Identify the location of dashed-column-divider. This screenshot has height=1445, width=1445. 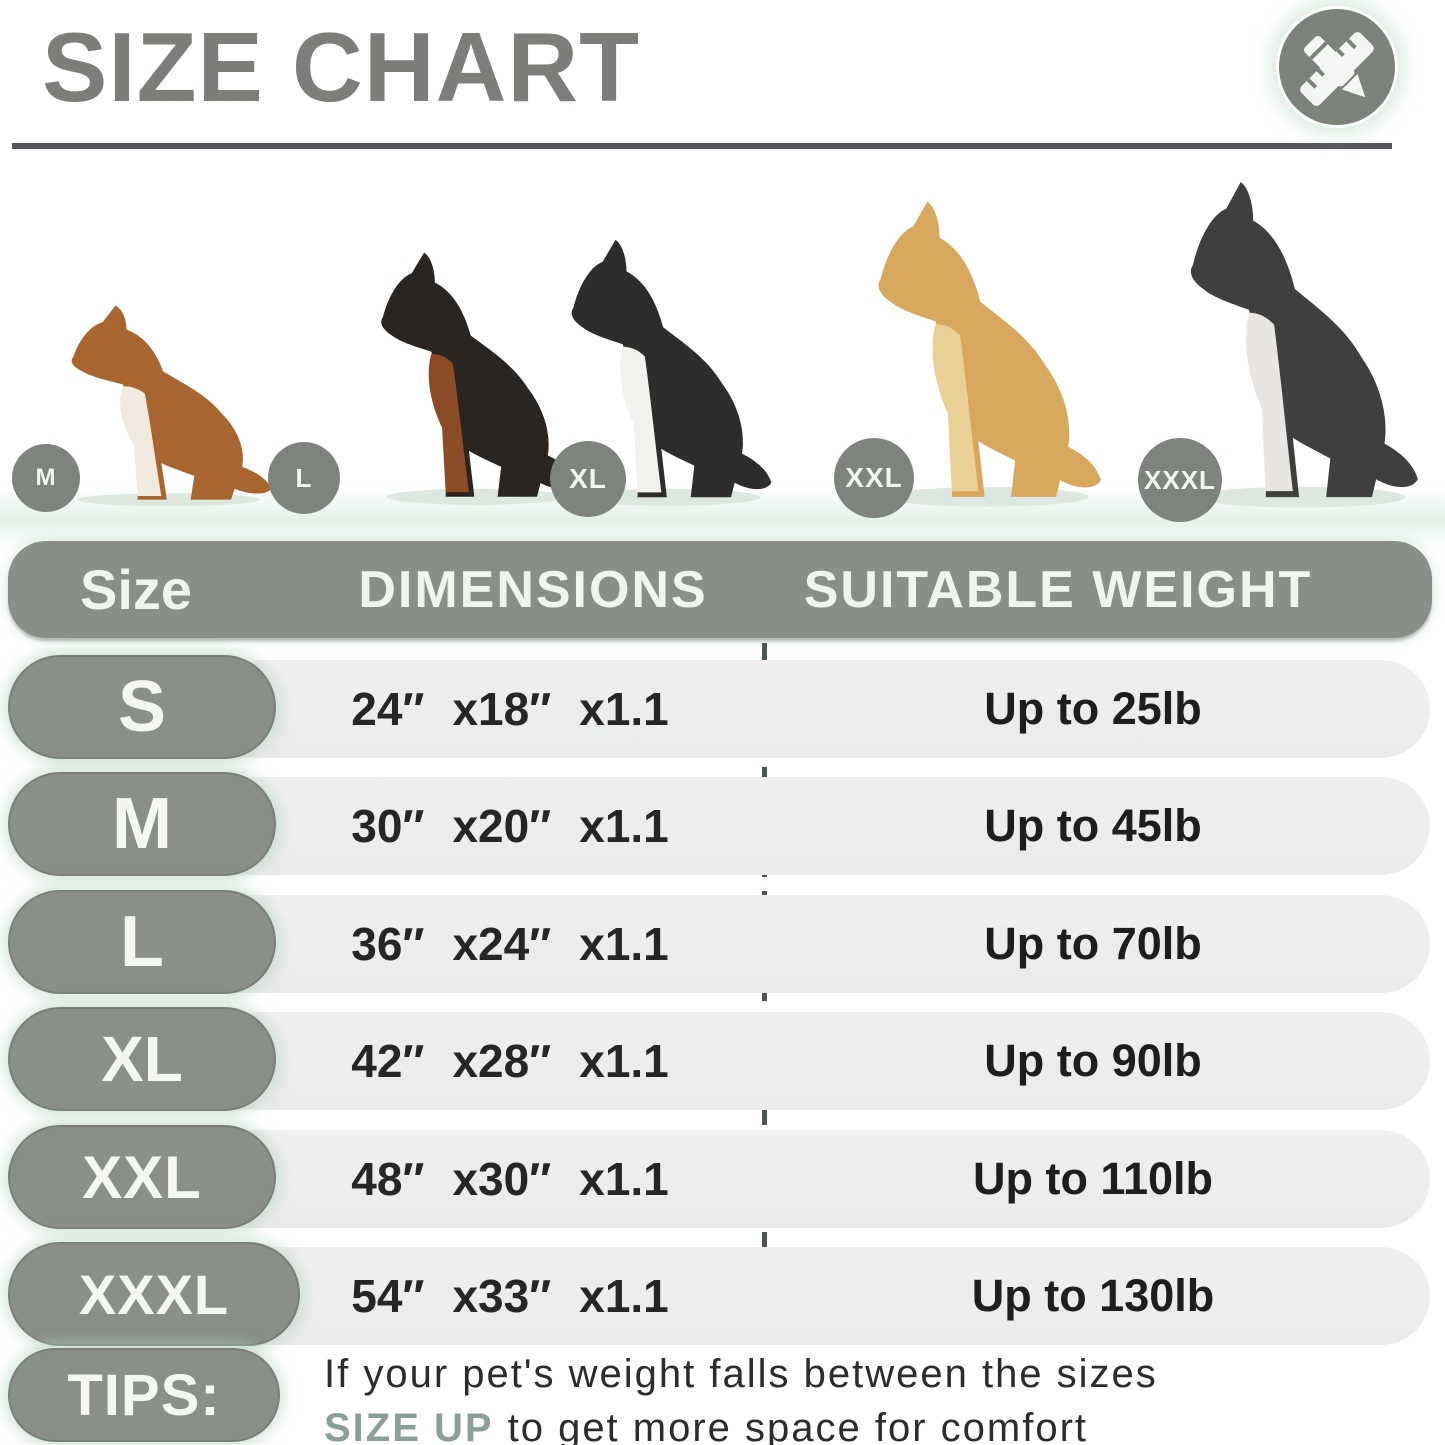
(764, 999).